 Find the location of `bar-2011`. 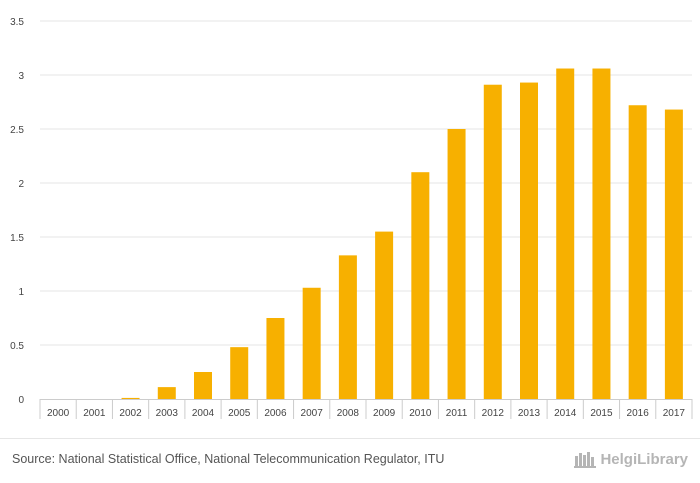

bar-2011 is located at coordinates (456, 264).